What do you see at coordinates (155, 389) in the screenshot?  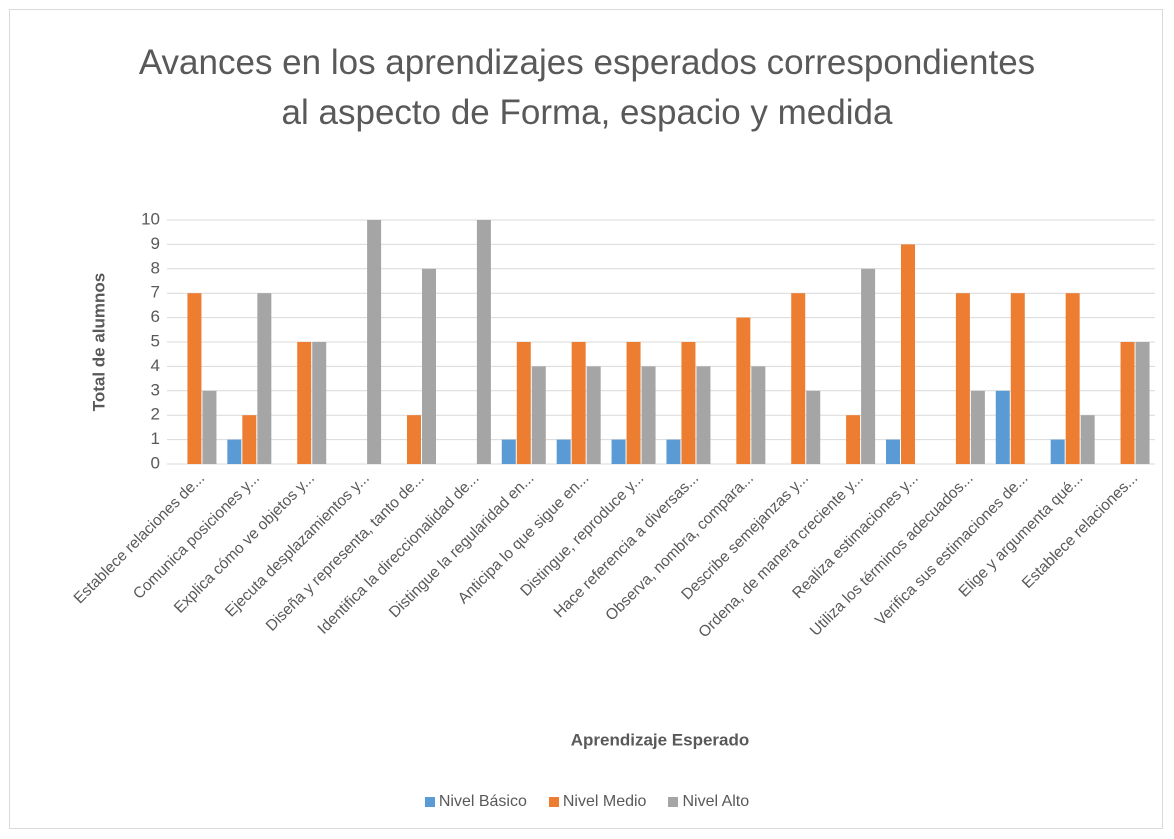 I see `y-tick-label: 3` at bounding box center [155, 389].